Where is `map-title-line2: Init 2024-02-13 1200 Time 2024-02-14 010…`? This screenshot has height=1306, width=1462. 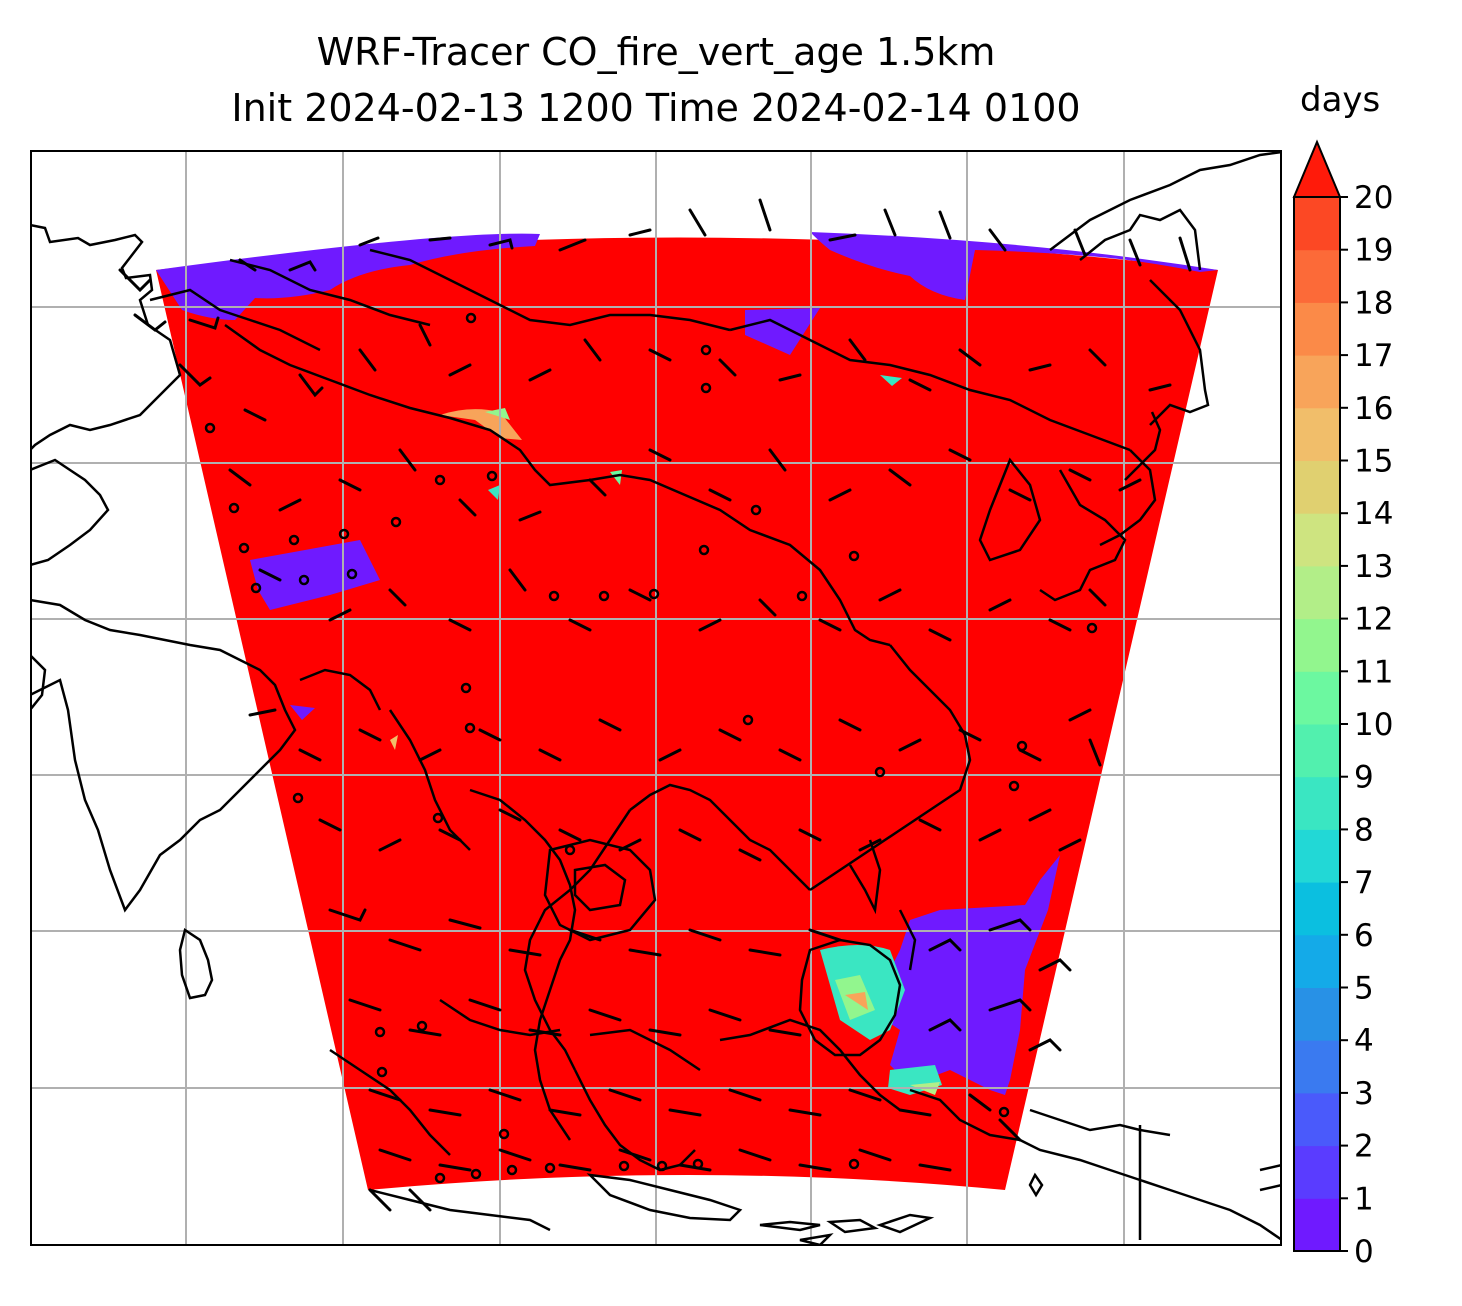 map-title-line2: Init 2024-02-13 1200 Time 2024-02-14 010… is located at coordinates (656, 108).